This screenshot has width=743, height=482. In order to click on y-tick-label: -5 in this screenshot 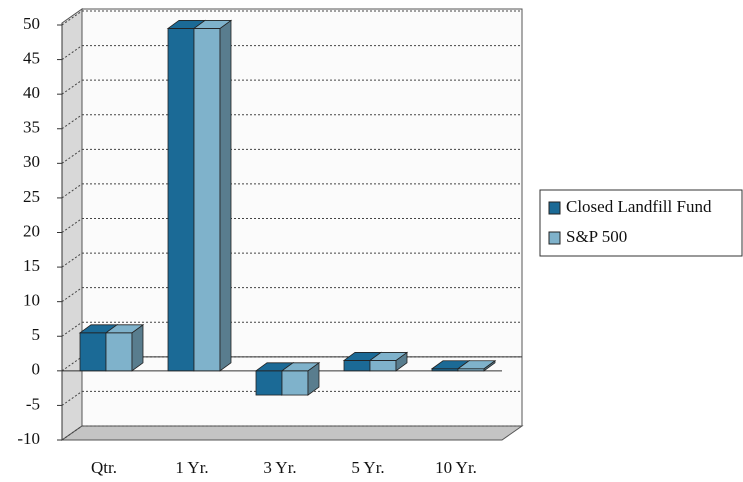, I will do `click(33, 403)`.